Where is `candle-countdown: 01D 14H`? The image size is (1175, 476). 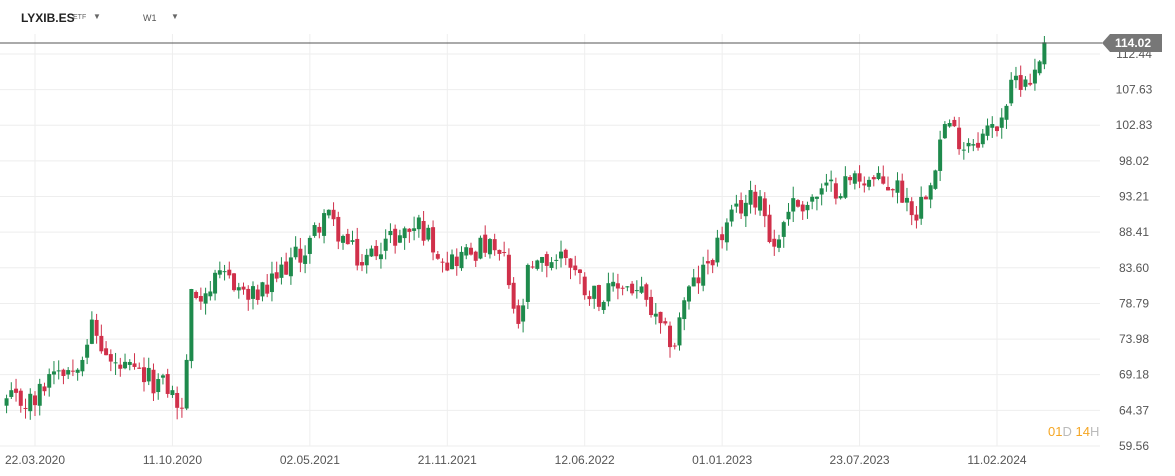
candle-countdown: 01D 14H is located at coordinates (1074, 431).